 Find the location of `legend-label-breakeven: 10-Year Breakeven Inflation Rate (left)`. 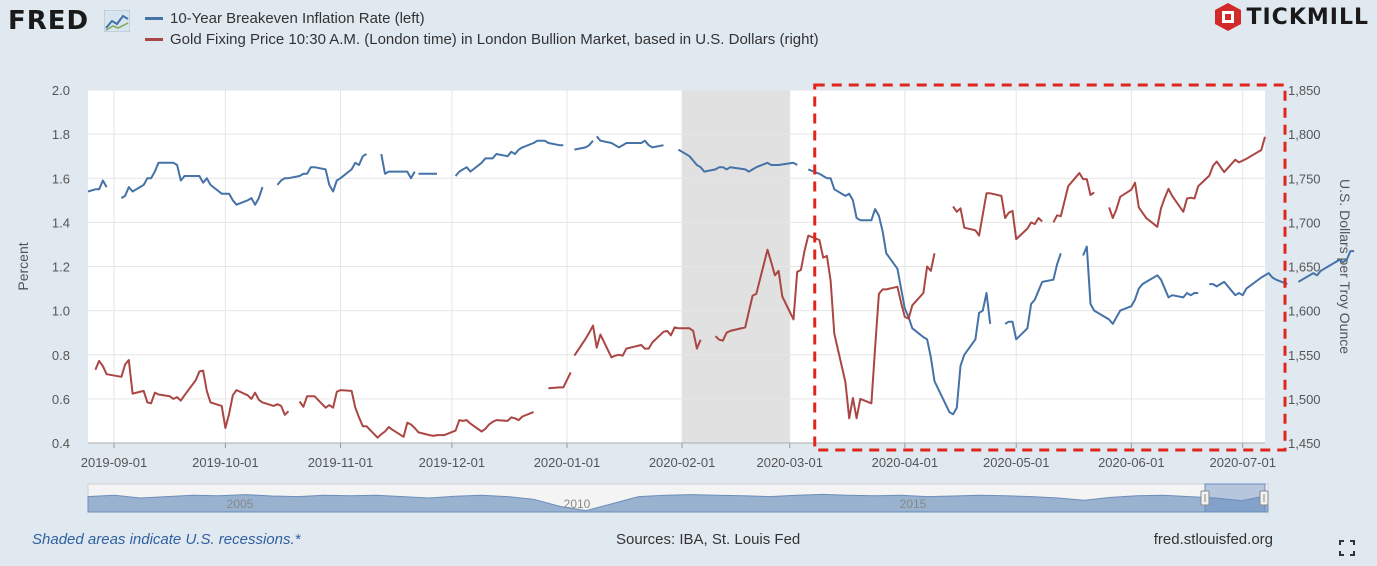

legend-label-breakeven: 10-Year Breakeven Inflation Rate (left) is located at coordinates (297, 18).